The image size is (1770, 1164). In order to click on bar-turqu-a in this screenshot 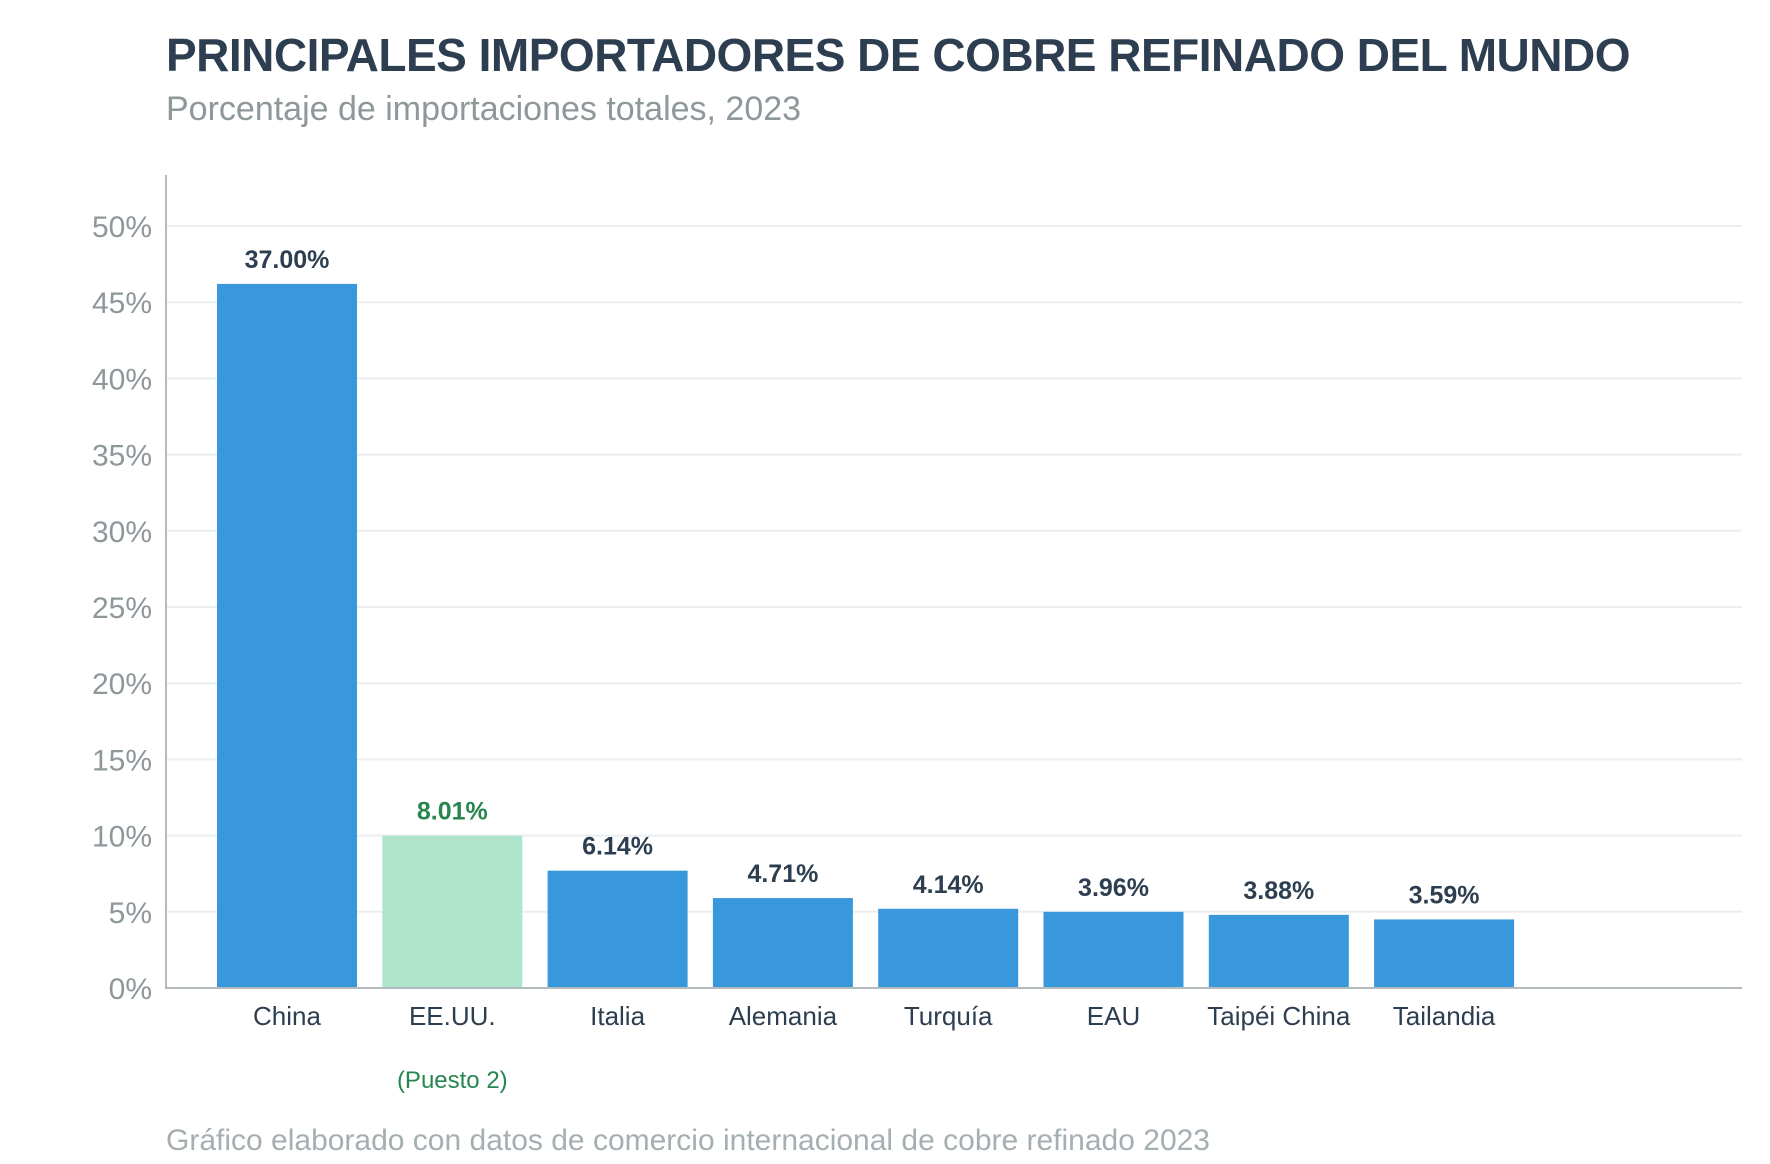, I will do `click(948, 948)`.